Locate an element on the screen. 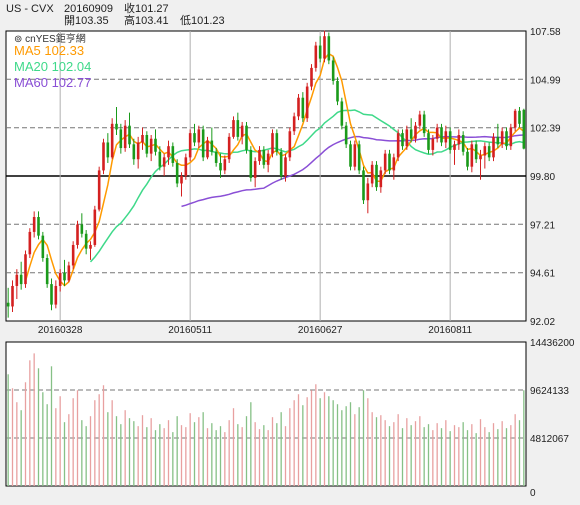  price-y-tick: 99.80 is located at coordinates (542, 177).